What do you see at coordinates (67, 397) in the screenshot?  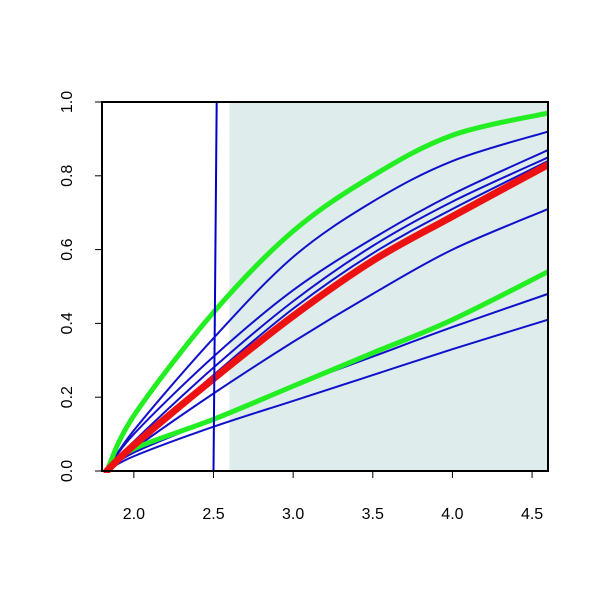 I see `y-tick-label: 0.2` at bounding box center [67, 397].